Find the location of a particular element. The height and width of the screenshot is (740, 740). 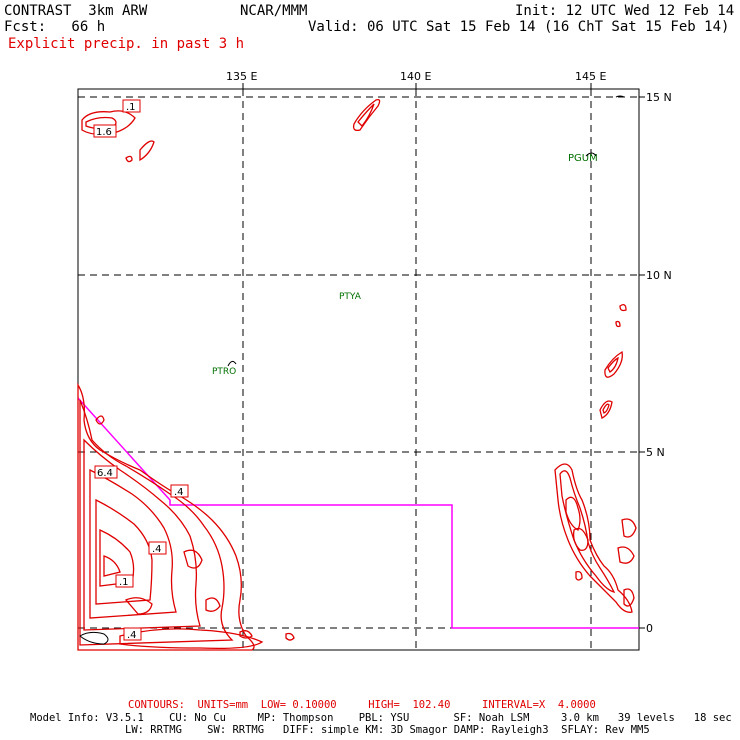

contour-value-labels: .1 1.6 6.4 .4 .4 .1 .4 is located at coordinates (141, 370).